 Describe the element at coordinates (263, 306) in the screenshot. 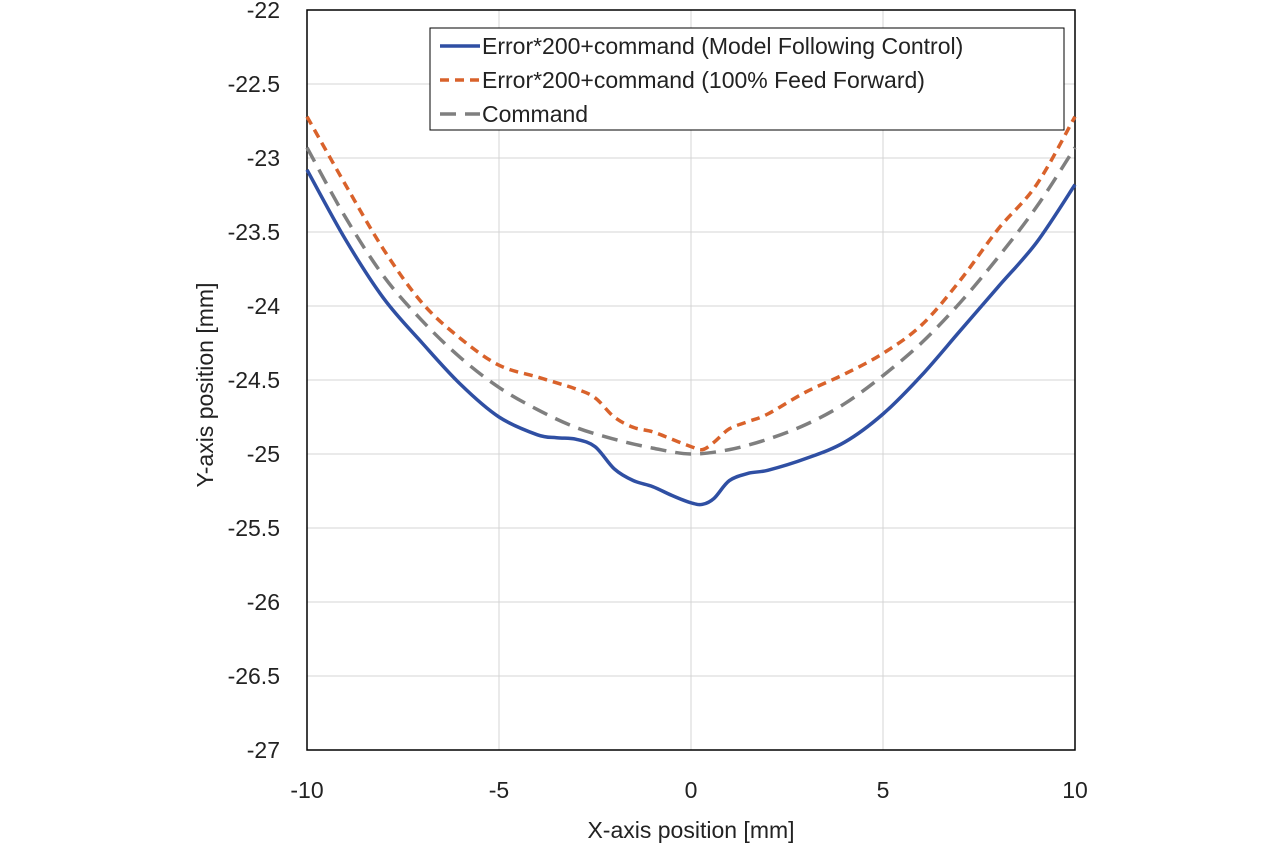

I see `y-tick-label: -24` at that location.